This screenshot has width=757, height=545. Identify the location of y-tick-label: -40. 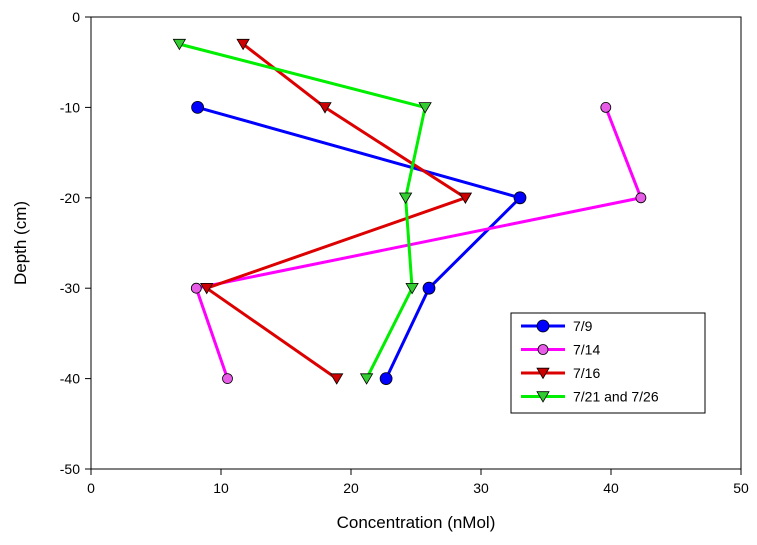
(70, 379).